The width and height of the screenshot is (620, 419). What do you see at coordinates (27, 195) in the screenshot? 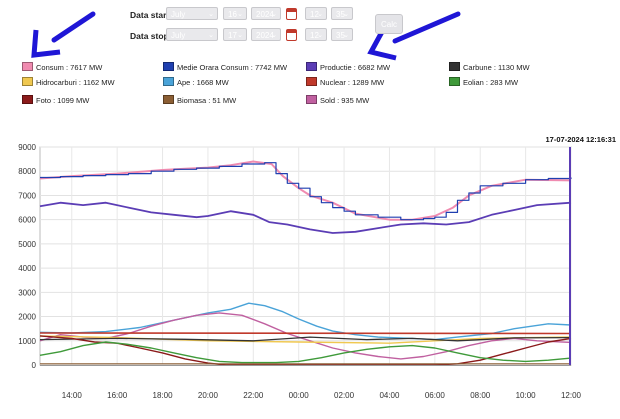
I see `y-tick-label: 7000` at bounding box center [27, 195].